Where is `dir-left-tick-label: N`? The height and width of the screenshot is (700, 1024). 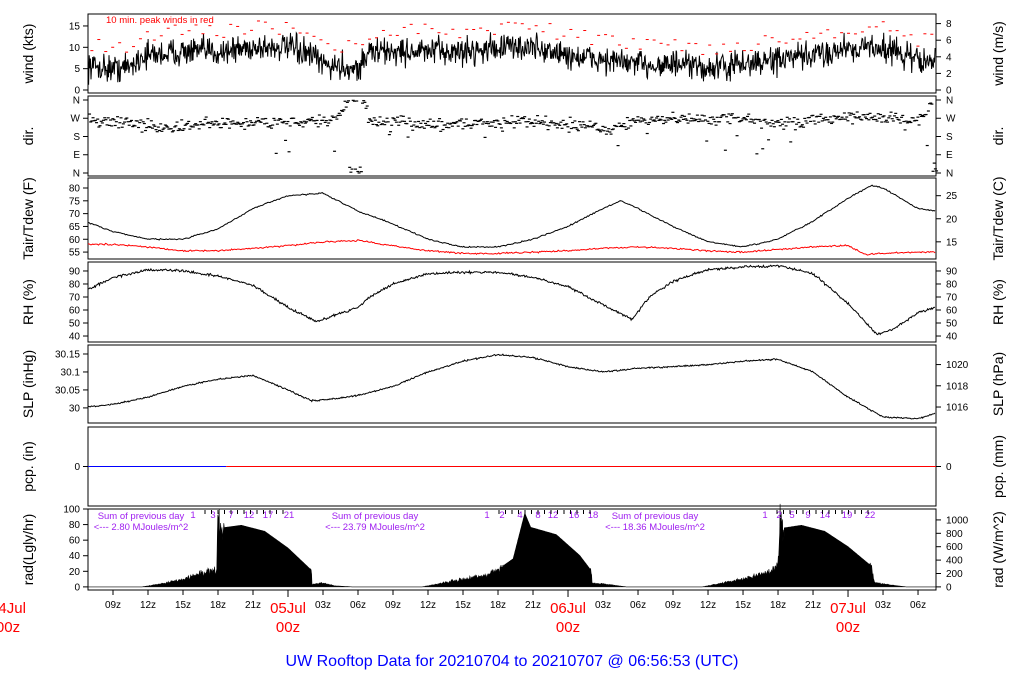 dir-left-tick-label: N is located at coordinates (76, 100).